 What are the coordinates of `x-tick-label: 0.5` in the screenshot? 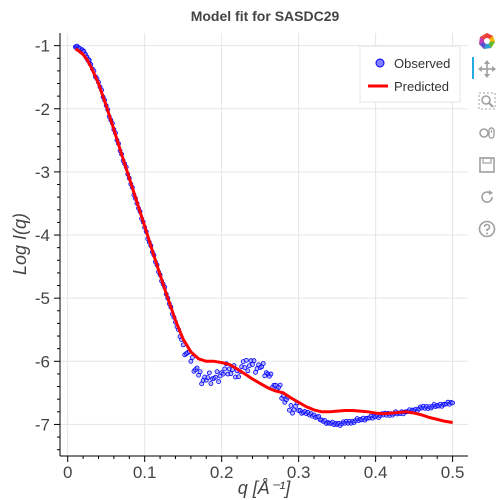 It's located at (453, 472).